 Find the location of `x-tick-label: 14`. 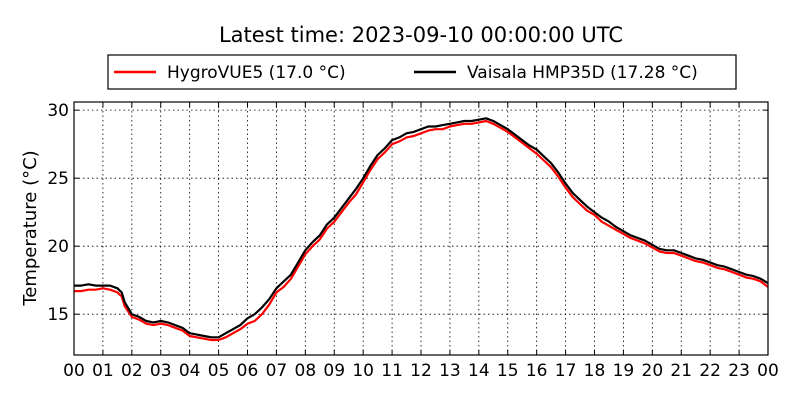

x-tick-label: 14 is located at coordinates (479, 371).